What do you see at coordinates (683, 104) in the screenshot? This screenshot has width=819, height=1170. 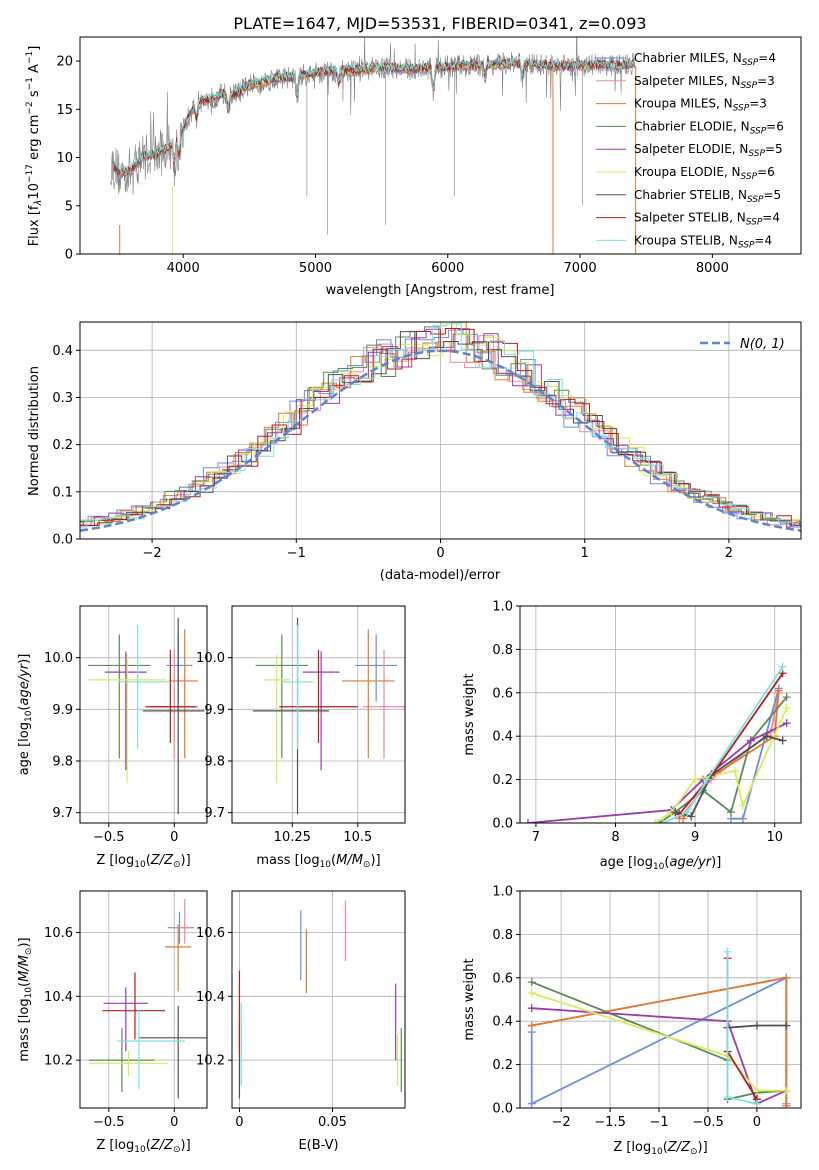 I see `legend-label-main: Kroupa MILES, N` at bounding box center [683, 104].